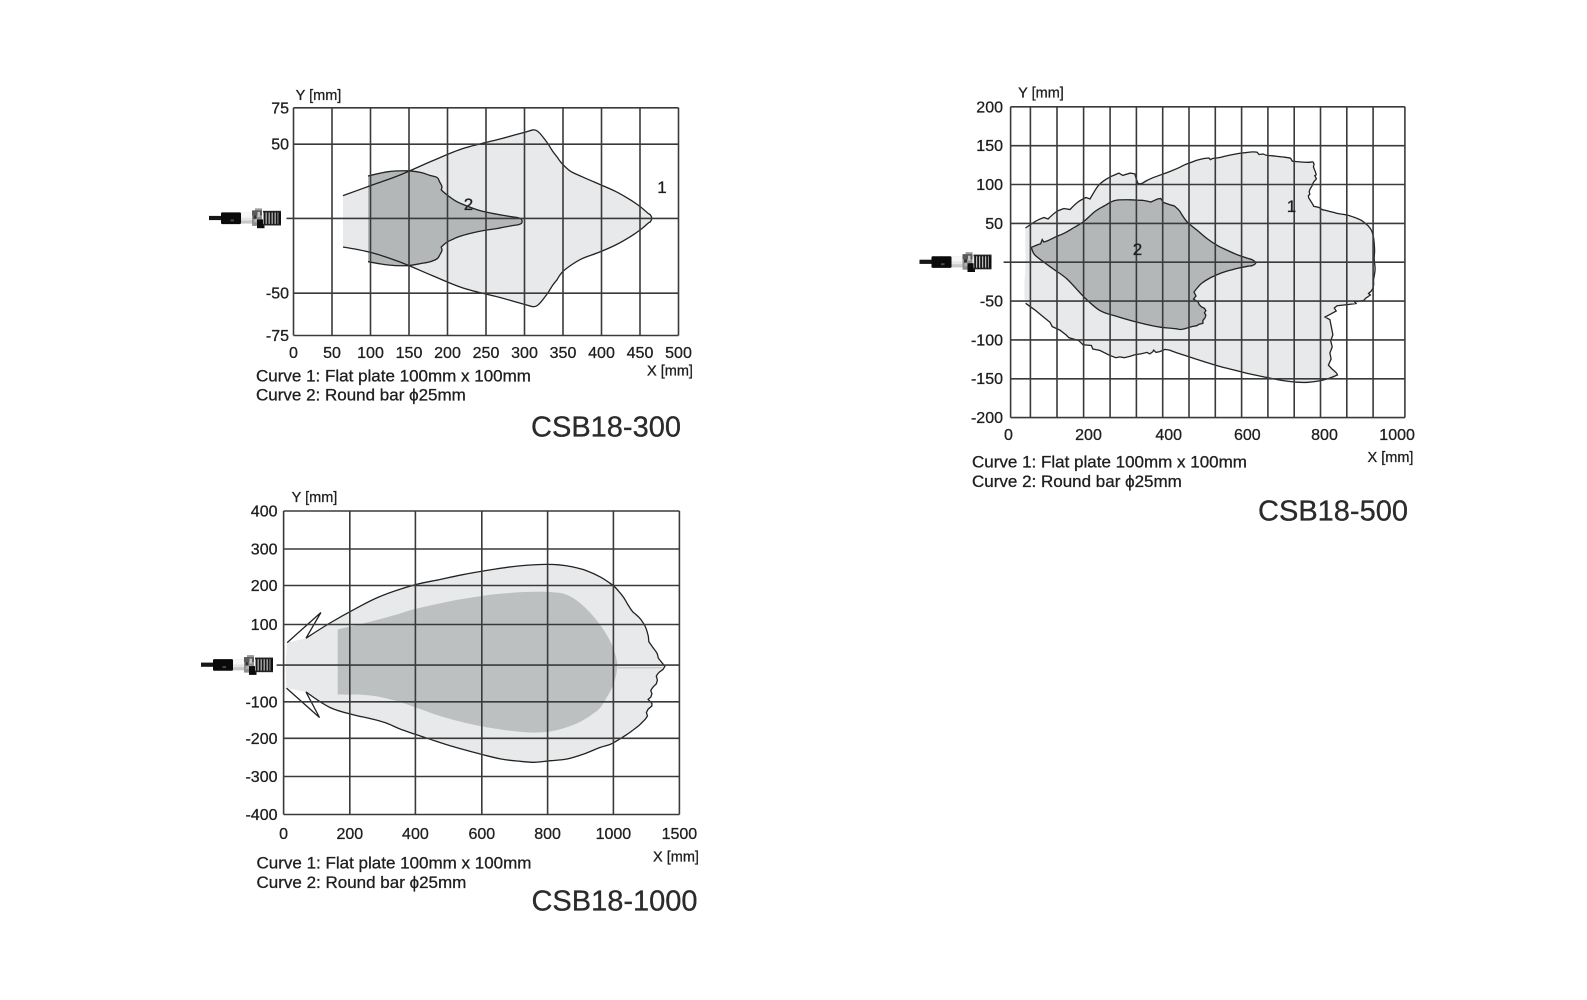 The height and width of the screenshot is (1000, 1587). Describe the element at coordinates (280, 108) in the screenshot. I see `svg-text: 75` at that location.